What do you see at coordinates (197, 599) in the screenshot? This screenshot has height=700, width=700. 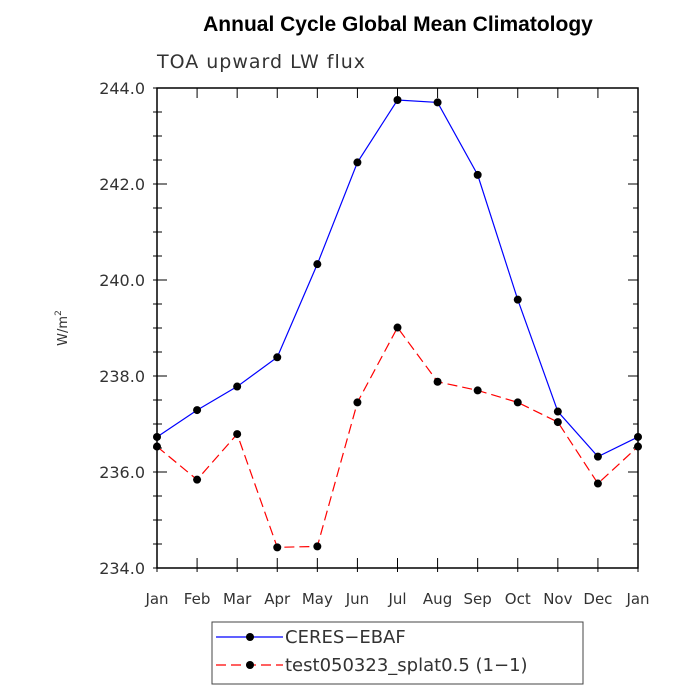 I see `x-tick-label: Feb` at bounding box center [197, 599].